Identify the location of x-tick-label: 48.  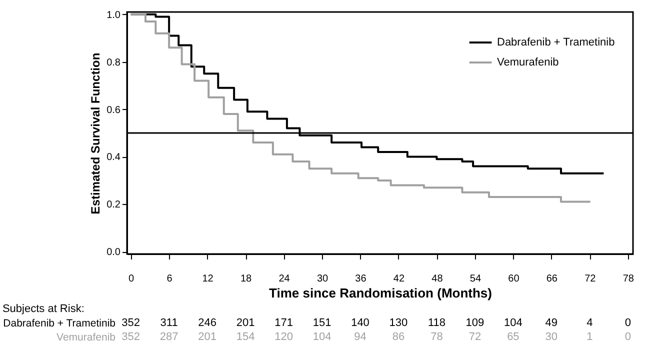
(438, 279).